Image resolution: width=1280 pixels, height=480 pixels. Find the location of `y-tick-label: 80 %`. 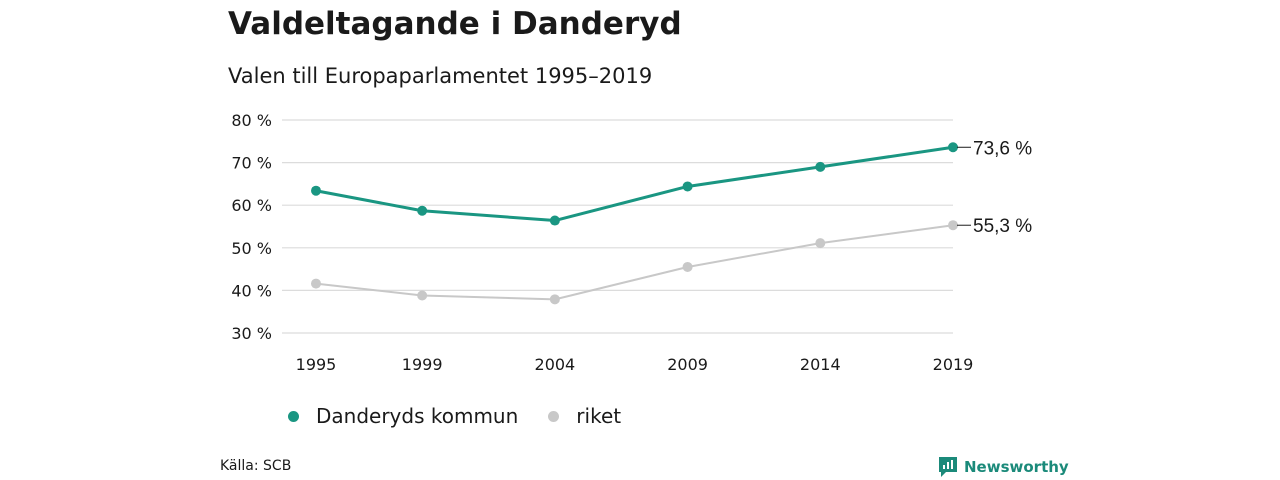

y-tick-label: 80 % is located at coordinates (251, 120).